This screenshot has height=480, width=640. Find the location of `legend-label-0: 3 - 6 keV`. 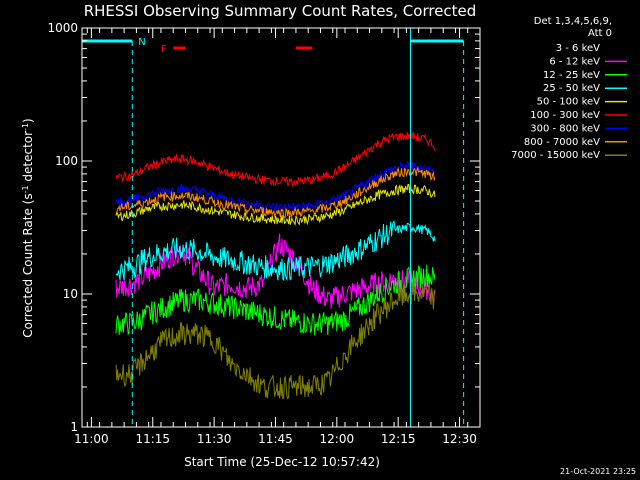

legend-label-0: 3 - 6 keV is located at coordinates (578, 48).